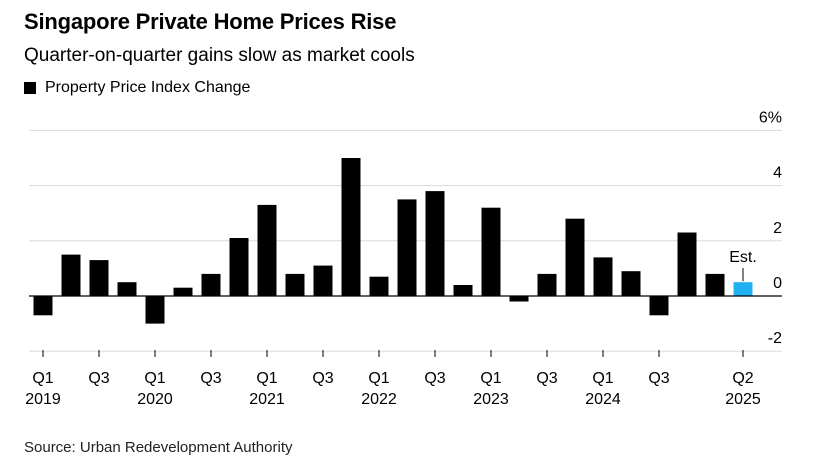 This screenshot has height=469, width=815. What do you see at coordinates (777, 173) in the screenshot?
I see `y-tick-label: 4` at bounding box center [777, 173].